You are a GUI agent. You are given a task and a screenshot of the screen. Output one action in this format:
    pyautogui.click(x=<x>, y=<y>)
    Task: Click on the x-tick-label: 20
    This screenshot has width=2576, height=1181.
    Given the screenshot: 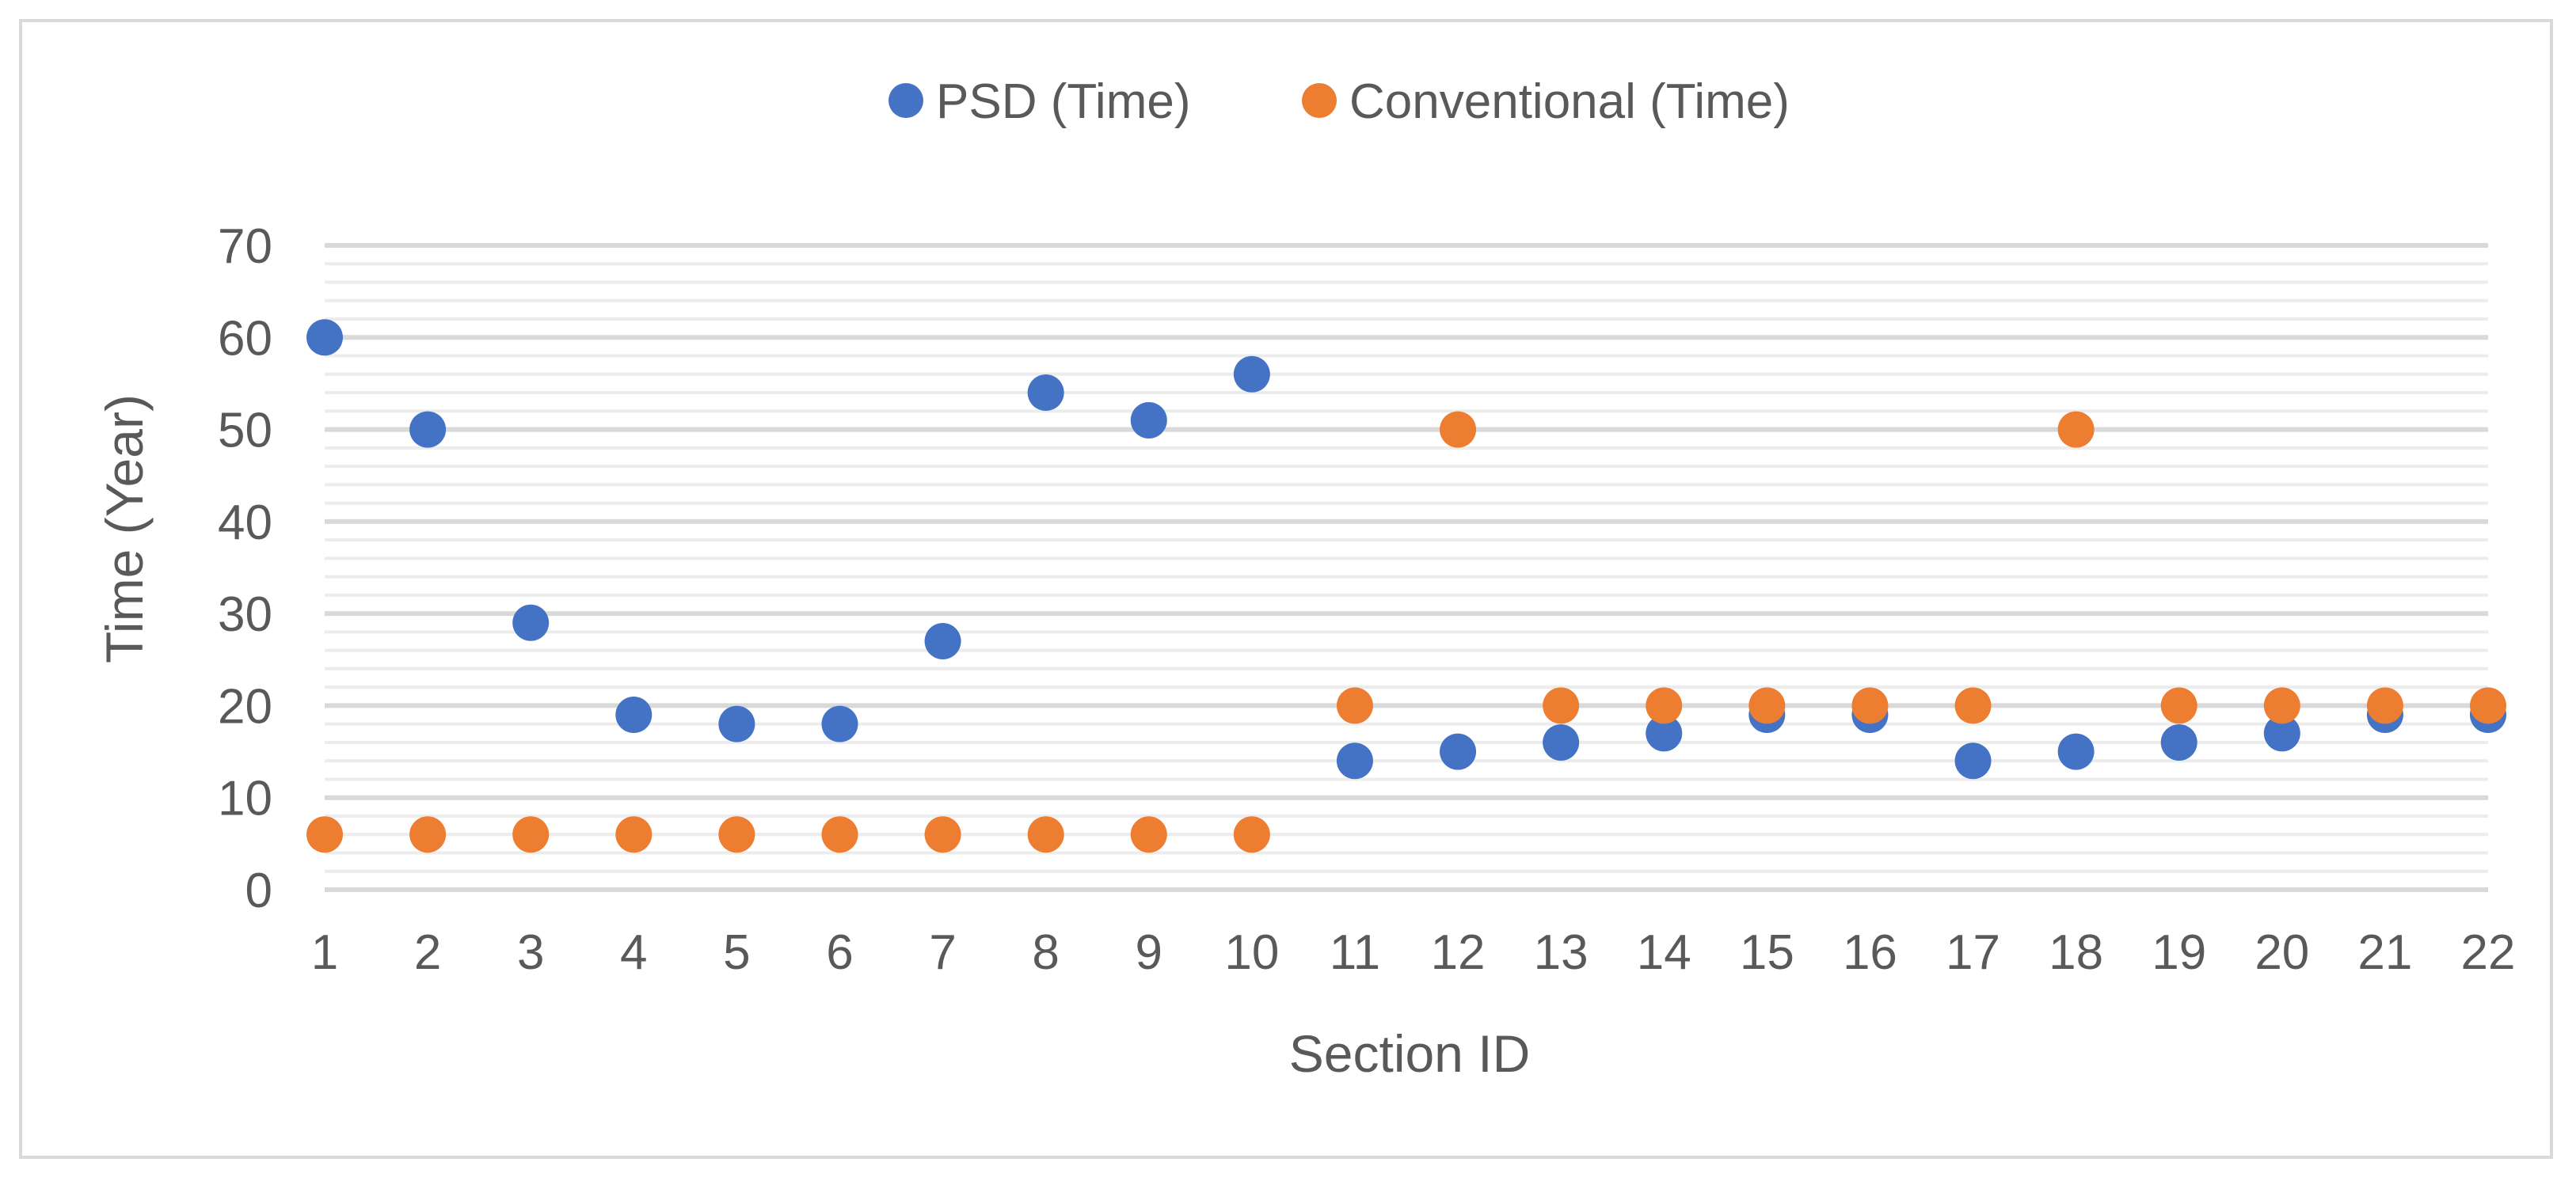 What is the action you would take?
    pyautogui.click(x=2281, y=953)
    